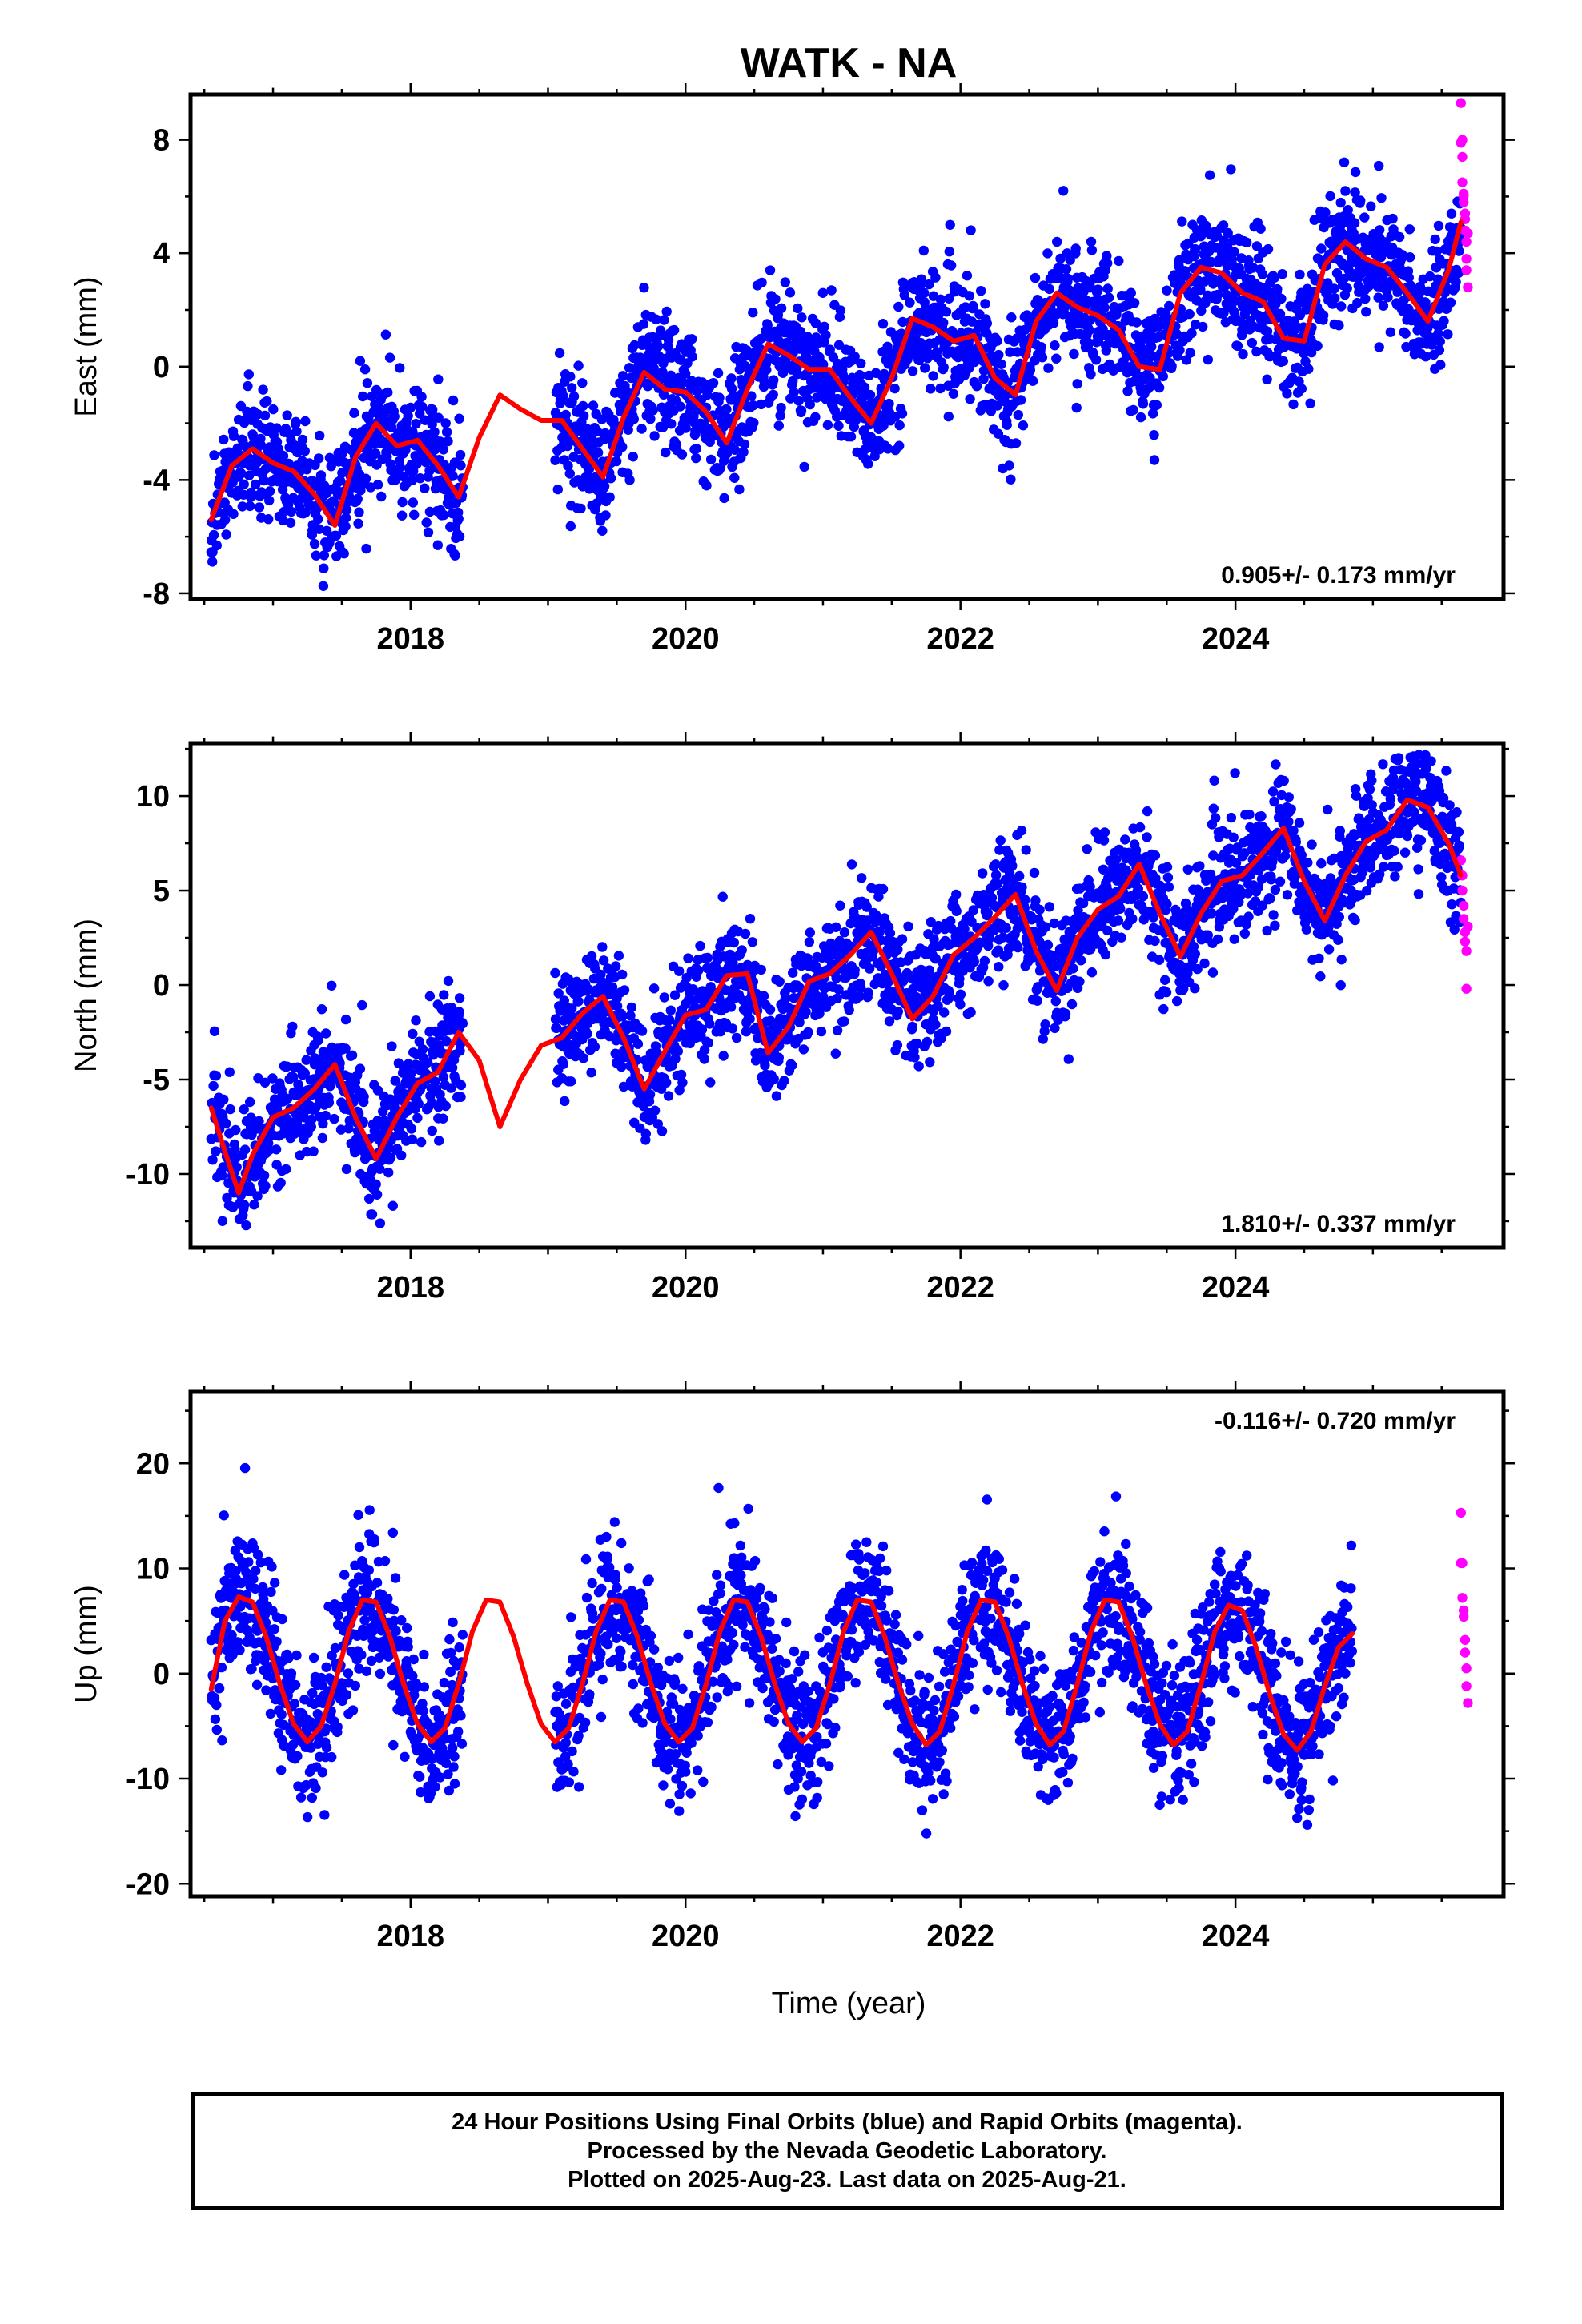 Image resolution: width=1582 pixels, height=2324 pixels. I want to click on model-curve, so click(836, 373).